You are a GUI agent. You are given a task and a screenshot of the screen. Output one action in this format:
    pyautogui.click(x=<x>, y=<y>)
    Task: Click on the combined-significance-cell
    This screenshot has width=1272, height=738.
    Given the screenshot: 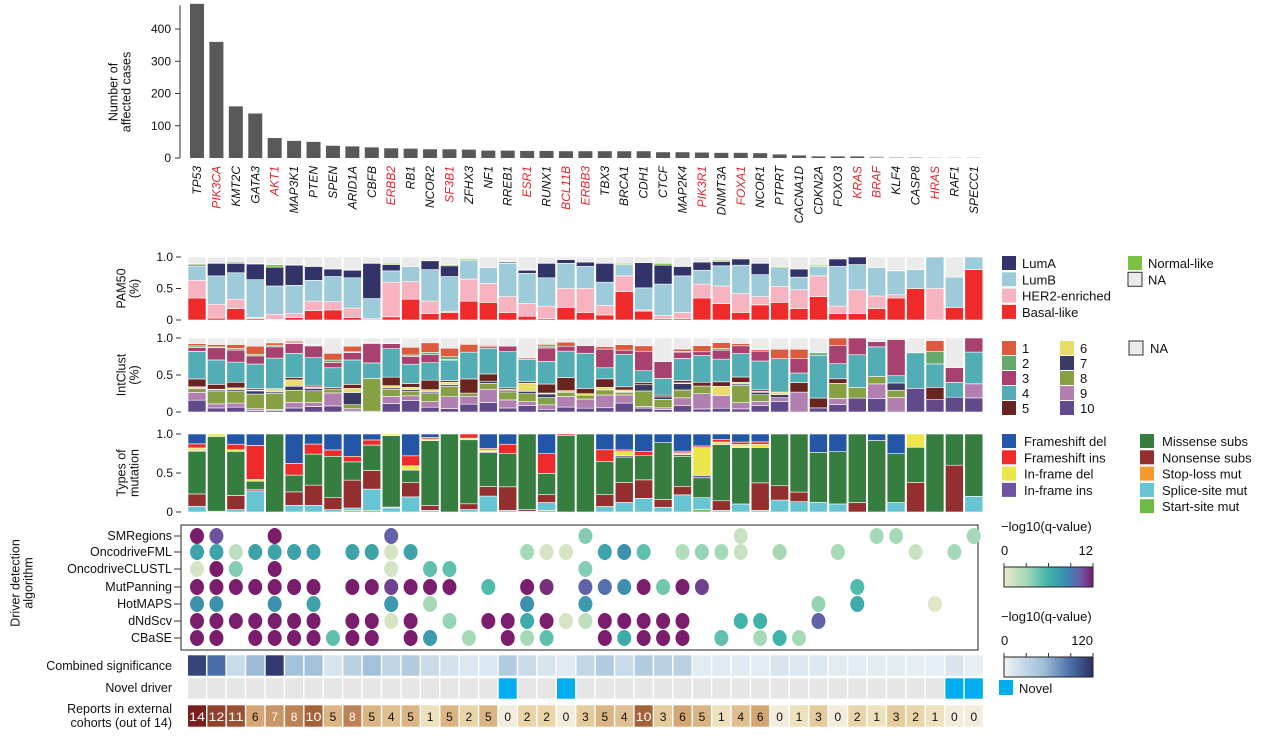 What is the action you would take?
    pyautogui.click(x=333, y=665)
    